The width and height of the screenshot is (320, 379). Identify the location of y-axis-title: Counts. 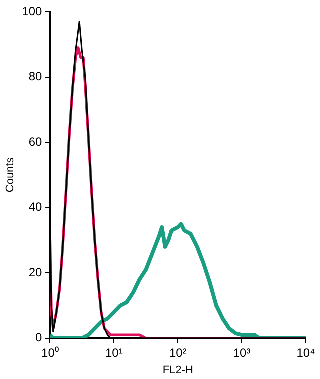
(10, 175).